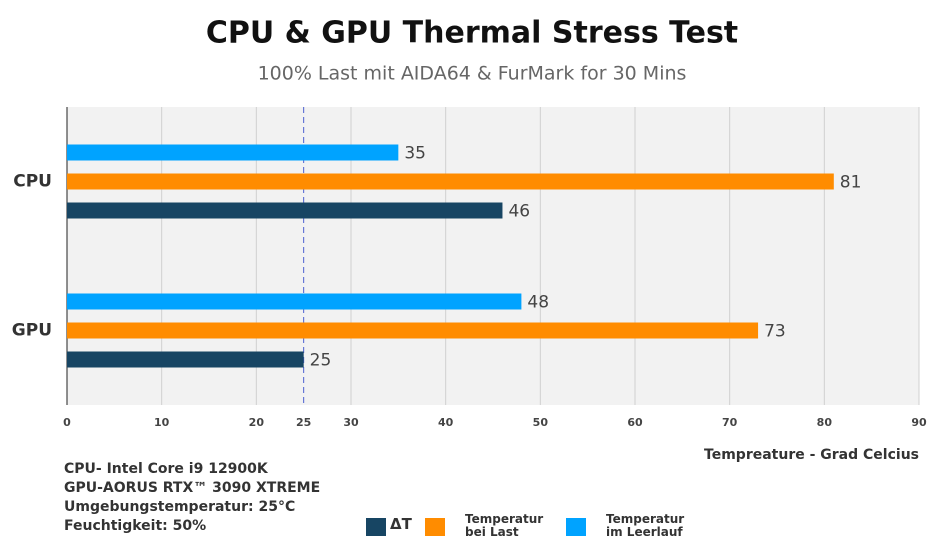  I want to click on note: CPU- Intel Core i9 12900K, so click(166, 469).